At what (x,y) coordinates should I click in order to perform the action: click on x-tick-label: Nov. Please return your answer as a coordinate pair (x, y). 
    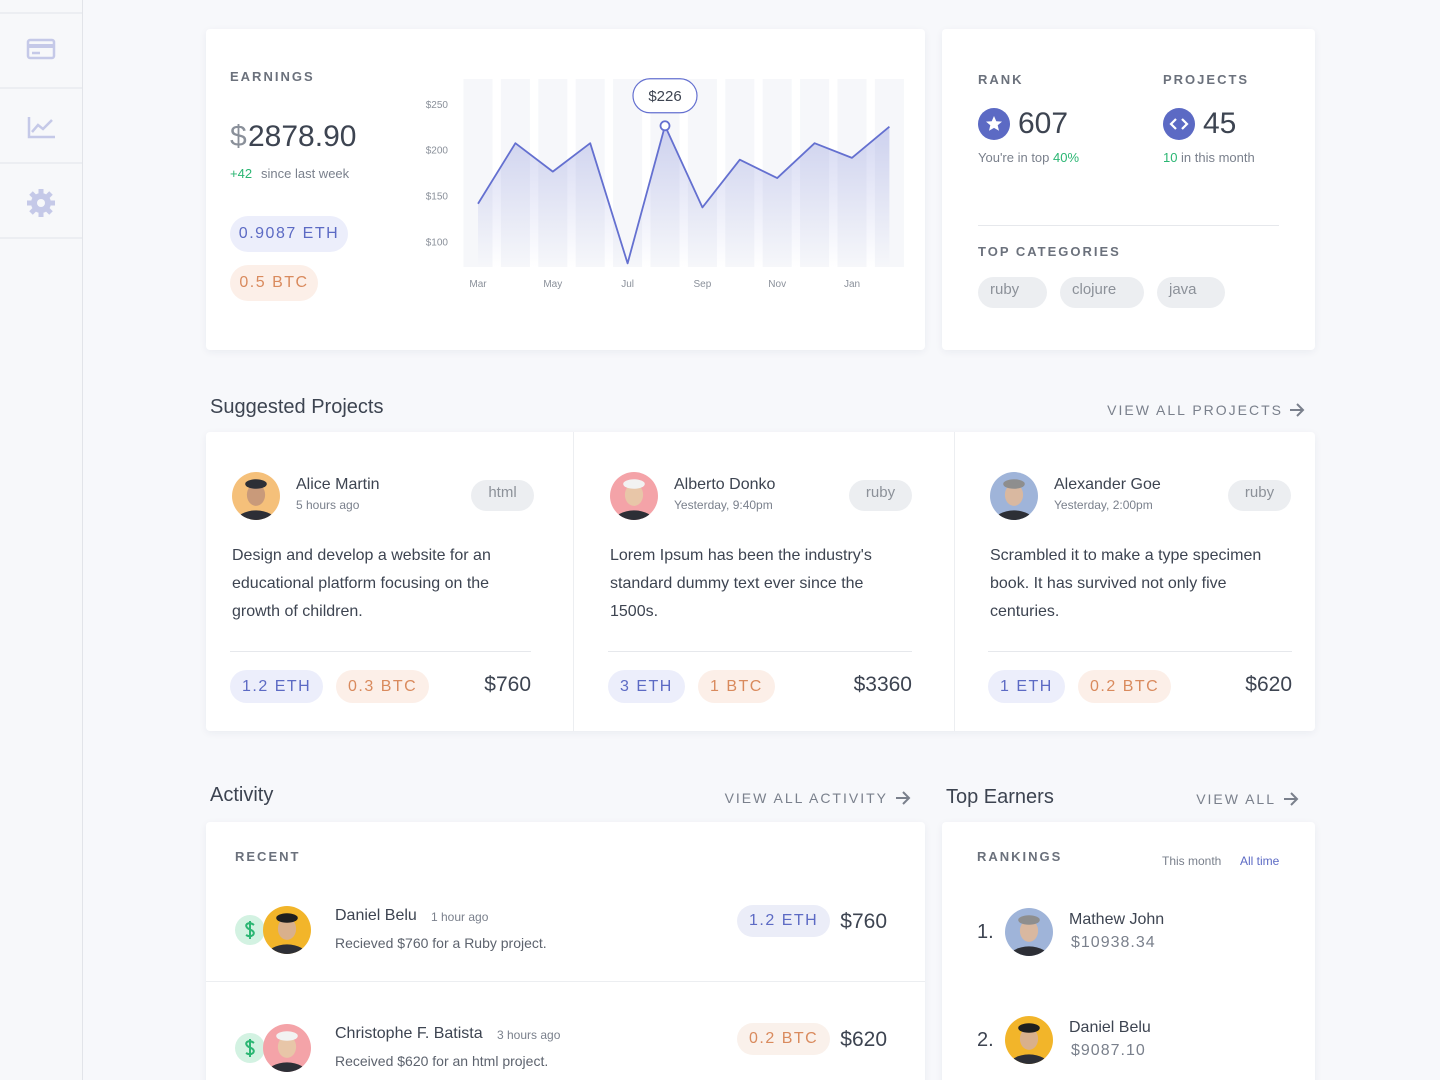
    Looking at the image, I should click on (777, 284).